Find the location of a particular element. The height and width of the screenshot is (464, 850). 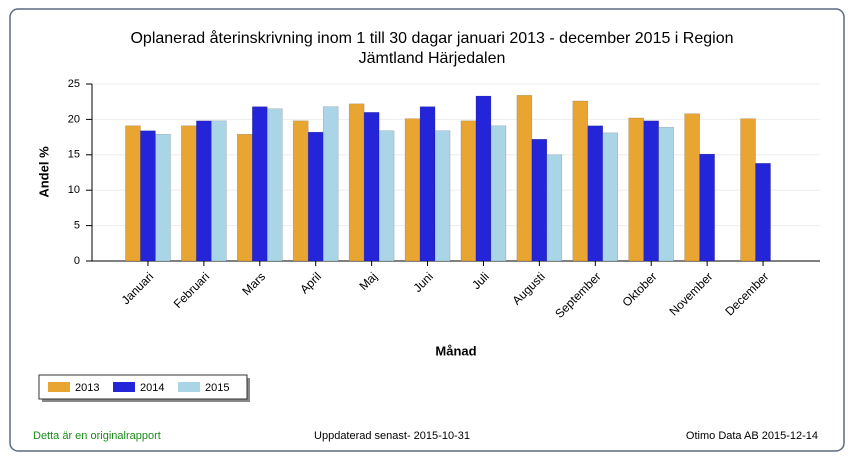

legend is located at coordinates (143, 387).